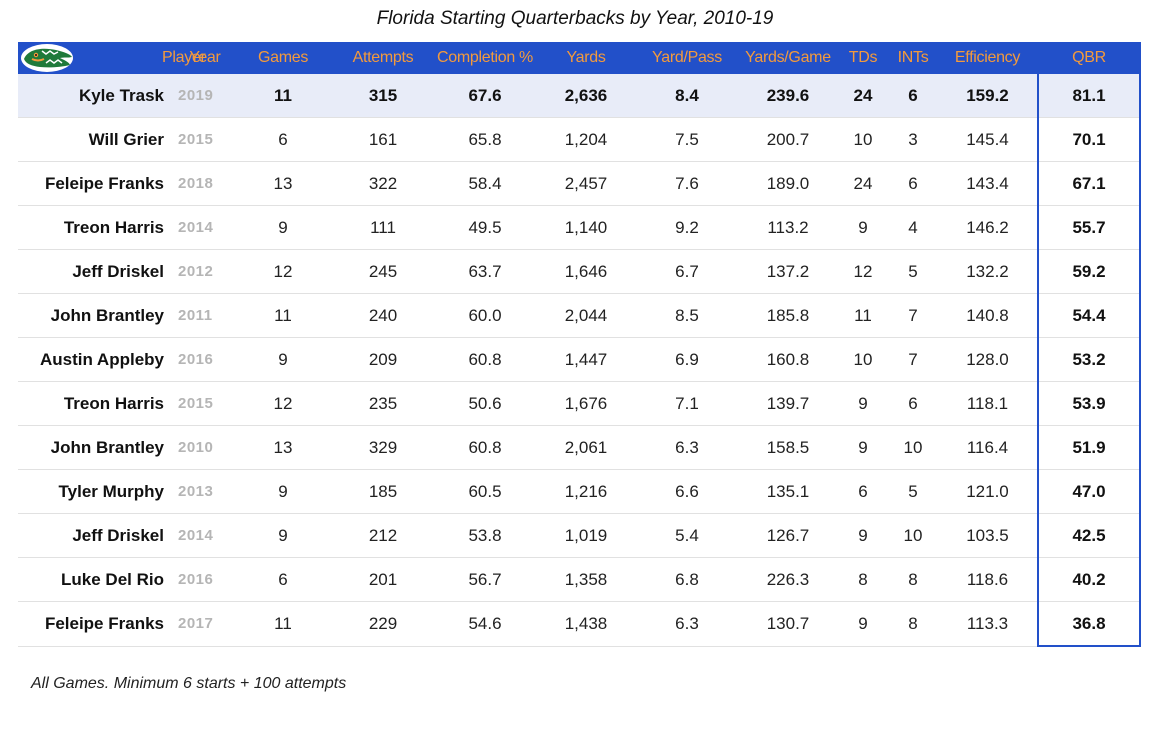 This screenshot has height=730, width=1150. Describe the element at coordinates (586, 58) in the screenshot. I see `column-header-yards: Yards` at that location.